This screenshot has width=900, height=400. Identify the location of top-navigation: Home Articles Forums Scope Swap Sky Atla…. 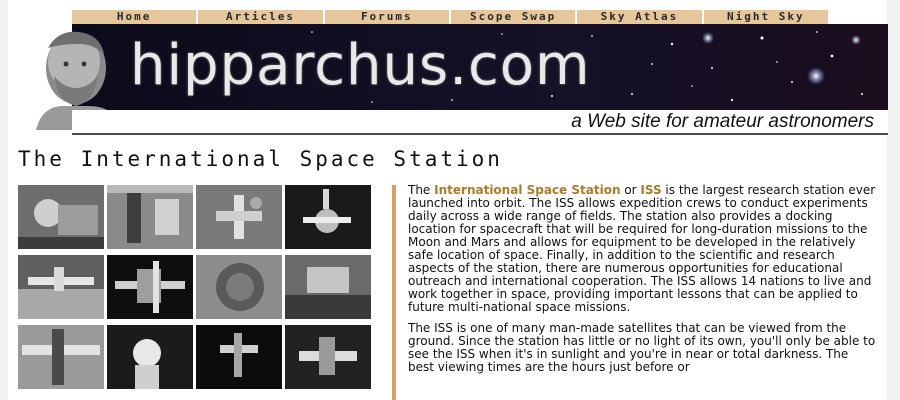
(450, 17).